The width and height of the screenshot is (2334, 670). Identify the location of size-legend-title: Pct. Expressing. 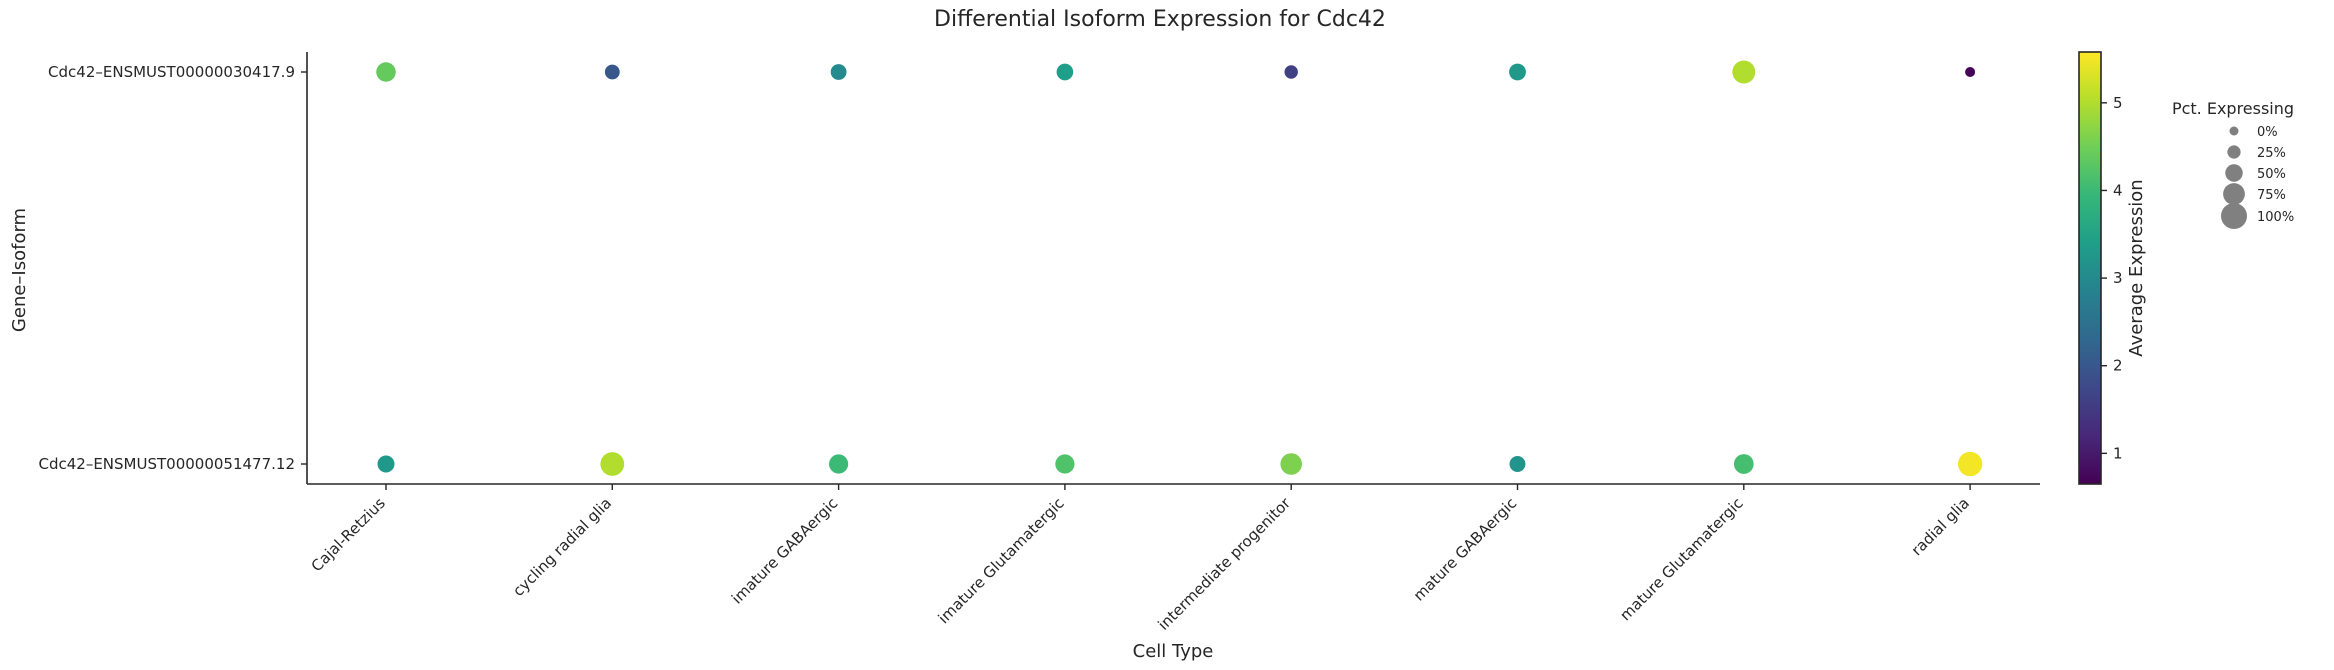
(2233, 108).